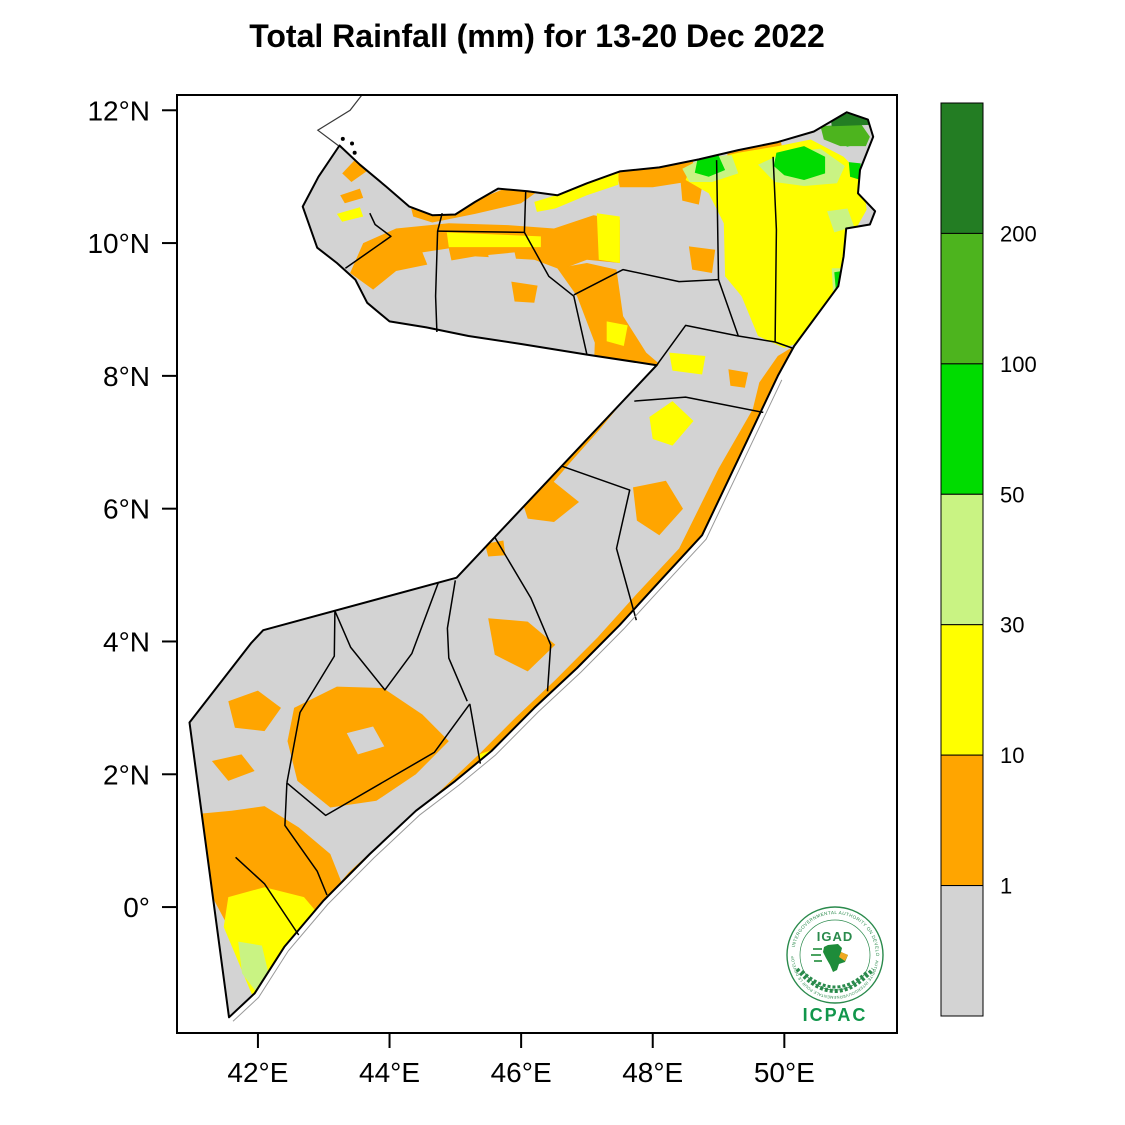 This screenshot has height=1125, width=1125. What do you see at coordinates (126, 774) in the screenshot?
I see `y-axis-tick-label: 2°N` at bounding box center [126, 774].